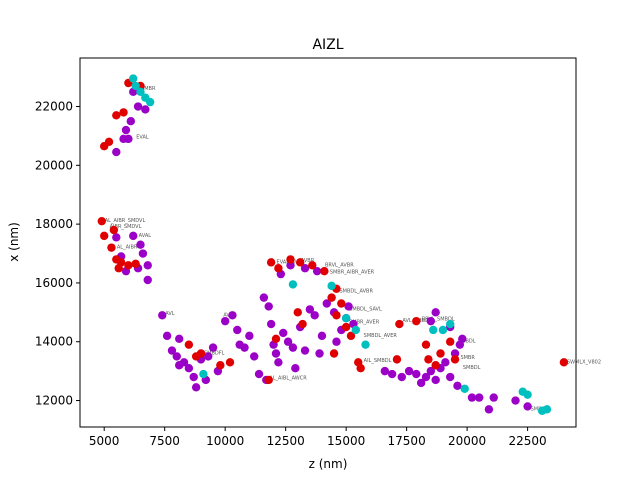 This screenshot has width=640, height=480. I want to click on point-label: SMBR, so click(148, 89).